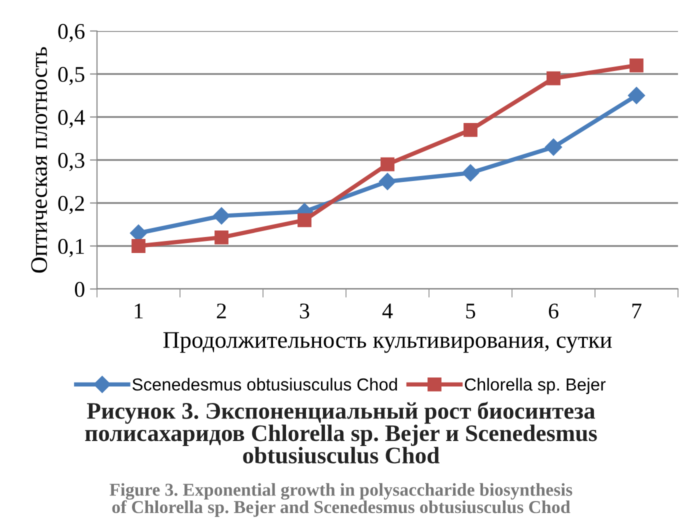  Describe the element at coordinates (553, 311) in the screenshot. I see `x-tick-label: 6` at that location.